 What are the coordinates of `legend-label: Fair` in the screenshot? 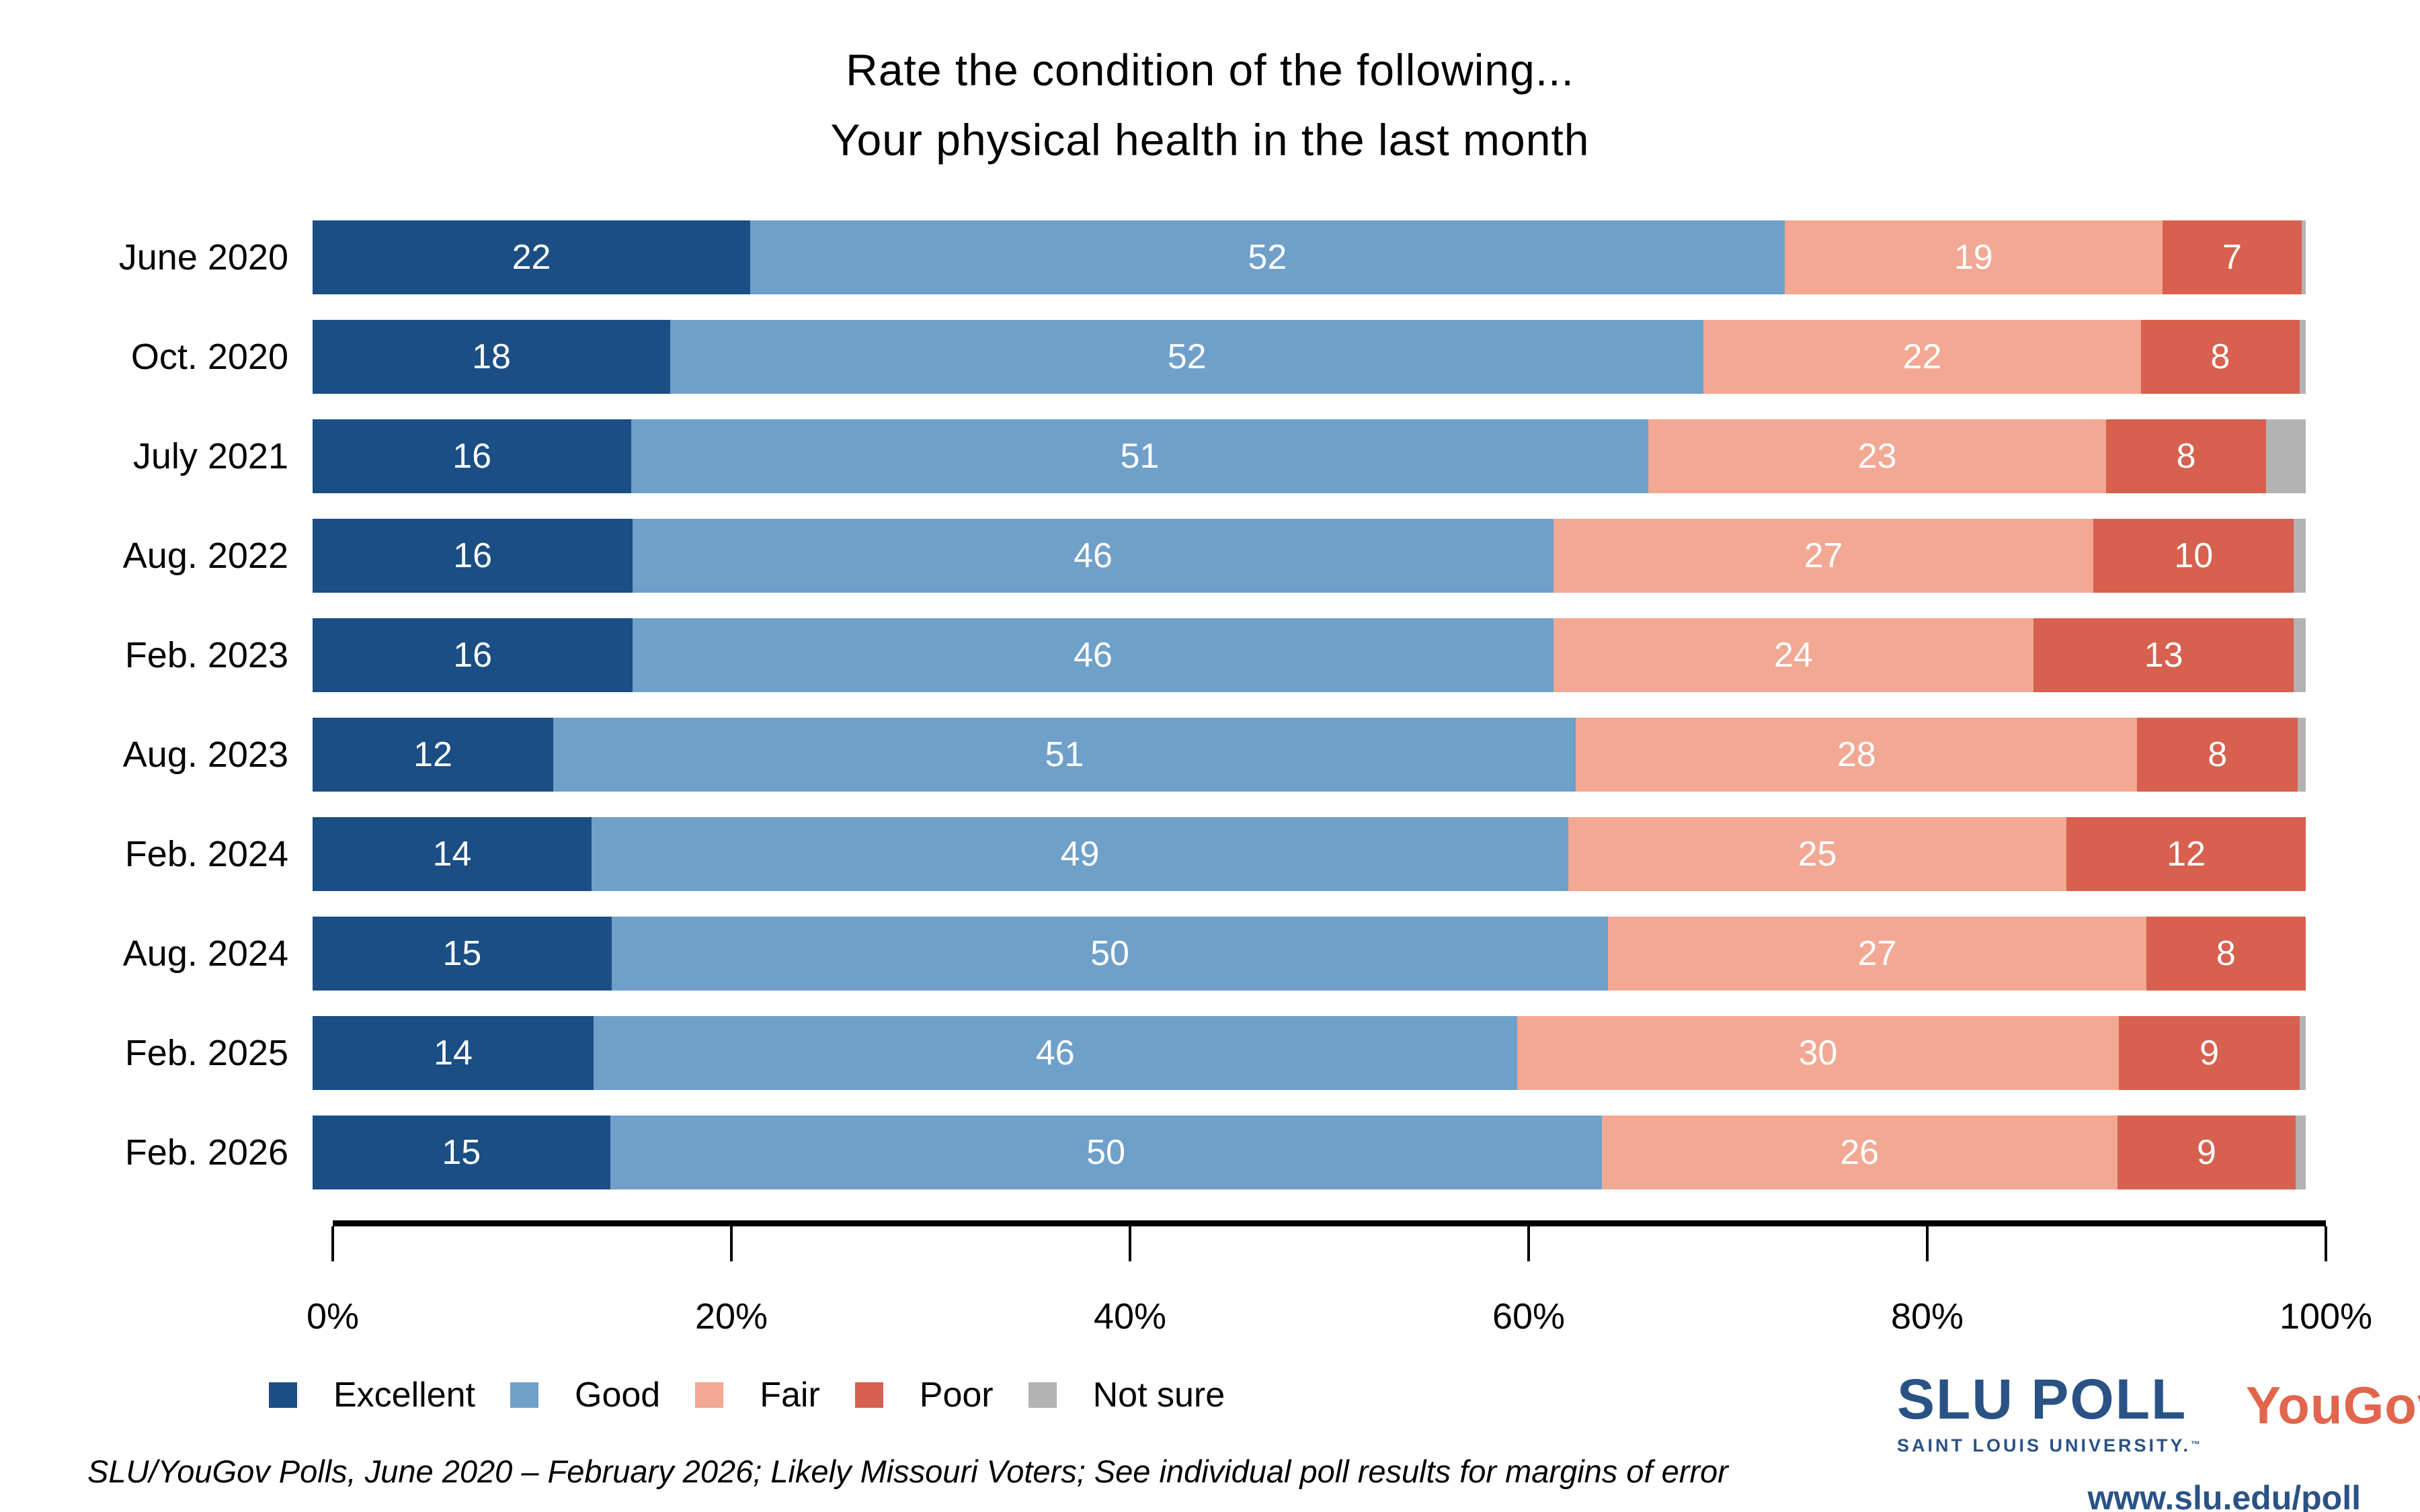 It's located at (790, 1396).